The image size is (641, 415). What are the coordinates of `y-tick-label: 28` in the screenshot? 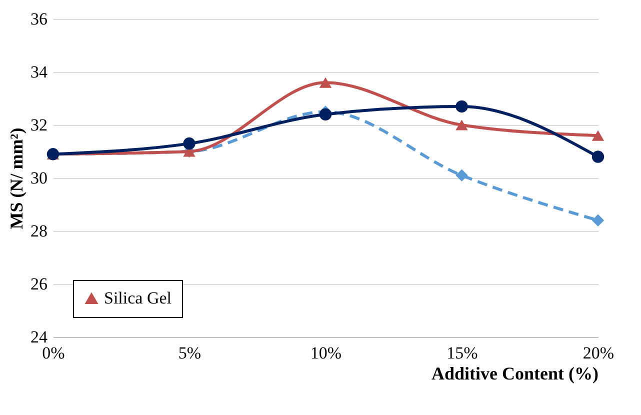 It's located at (39, 231).